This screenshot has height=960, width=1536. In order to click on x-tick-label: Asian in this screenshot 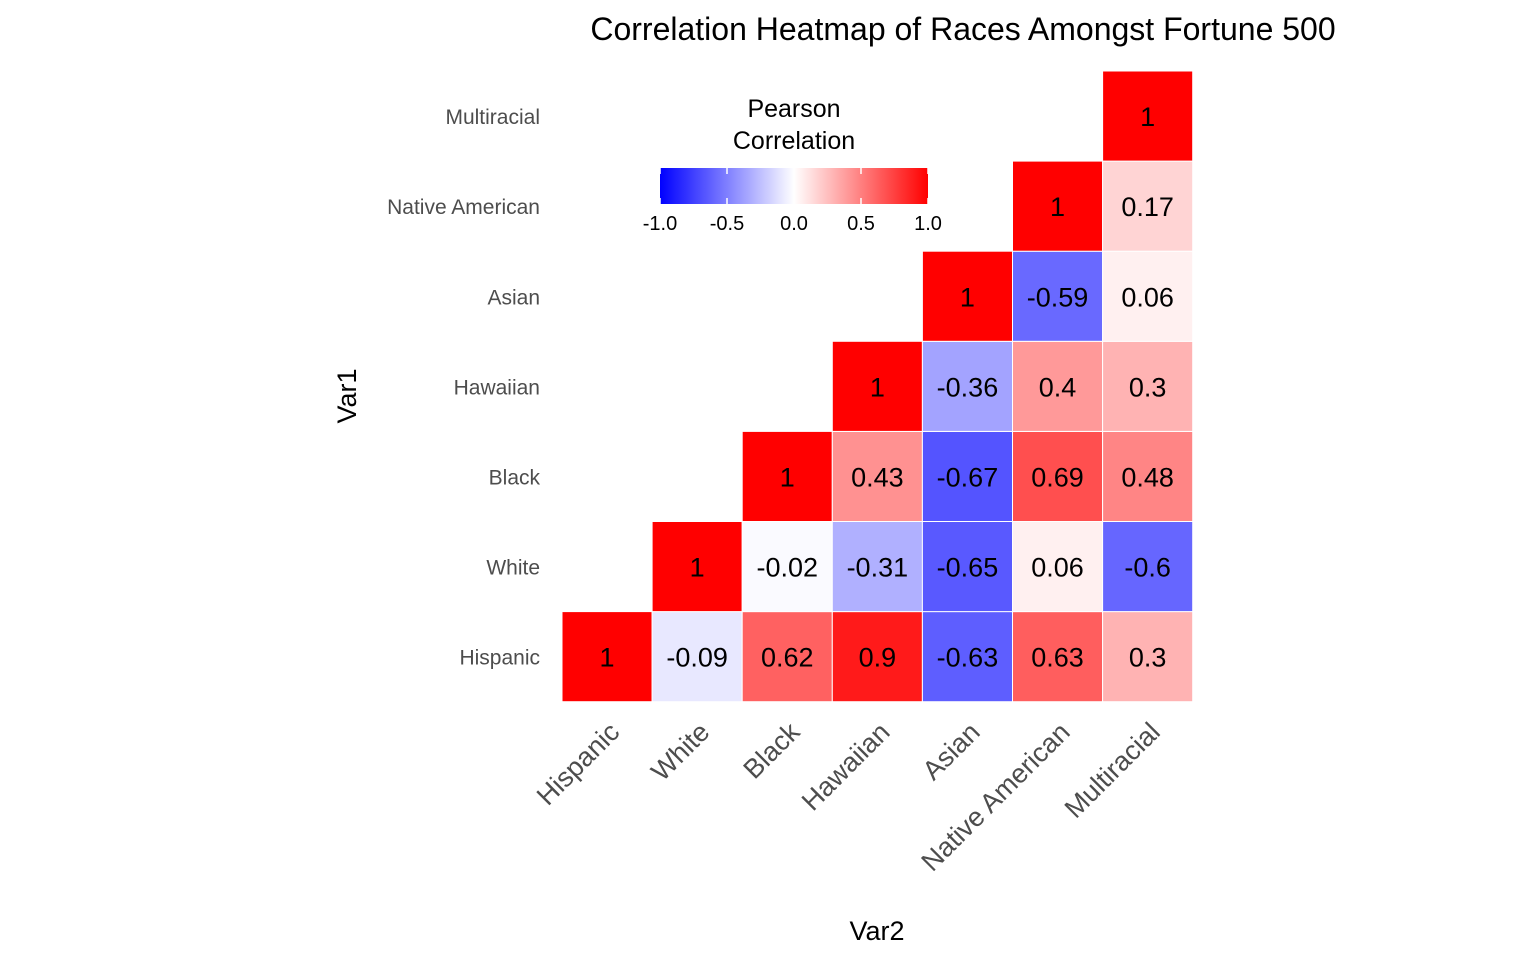, I will do `click(951, 751)`.